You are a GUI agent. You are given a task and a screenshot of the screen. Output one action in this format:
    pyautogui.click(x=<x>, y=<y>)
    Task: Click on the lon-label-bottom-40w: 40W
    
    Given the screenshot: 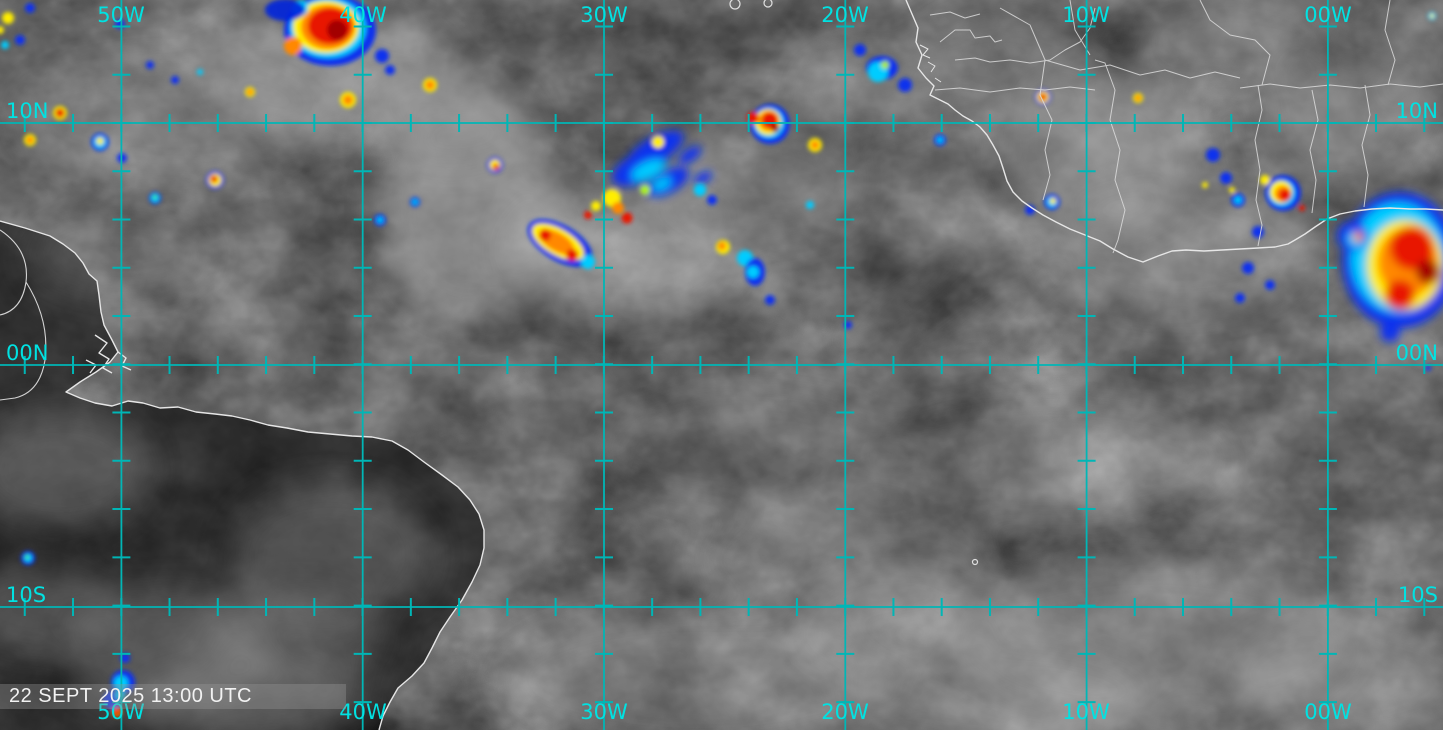 What is the action you would take?
    pyautogui.click(x=363, y=712)
    